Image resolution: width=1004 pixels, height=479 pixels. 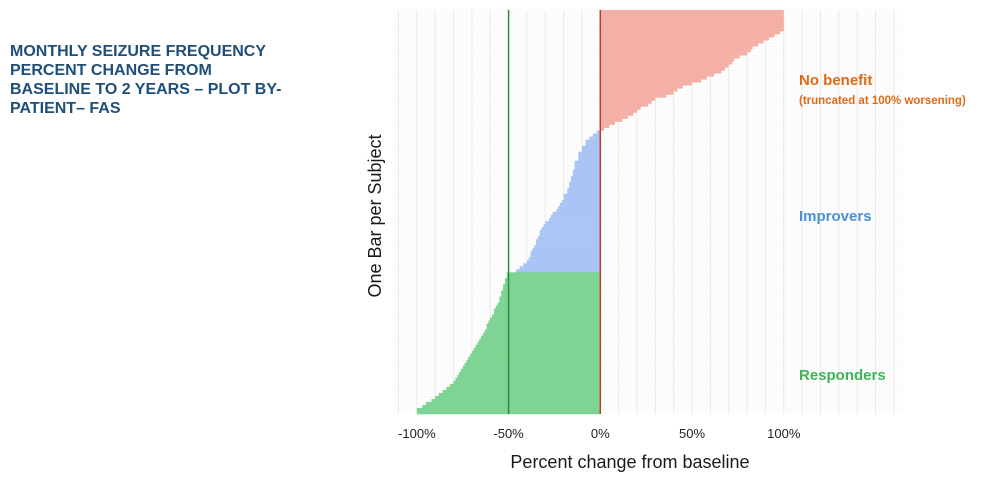 I want to click on x-tick-label: 100%, so click(x=784, y=433).